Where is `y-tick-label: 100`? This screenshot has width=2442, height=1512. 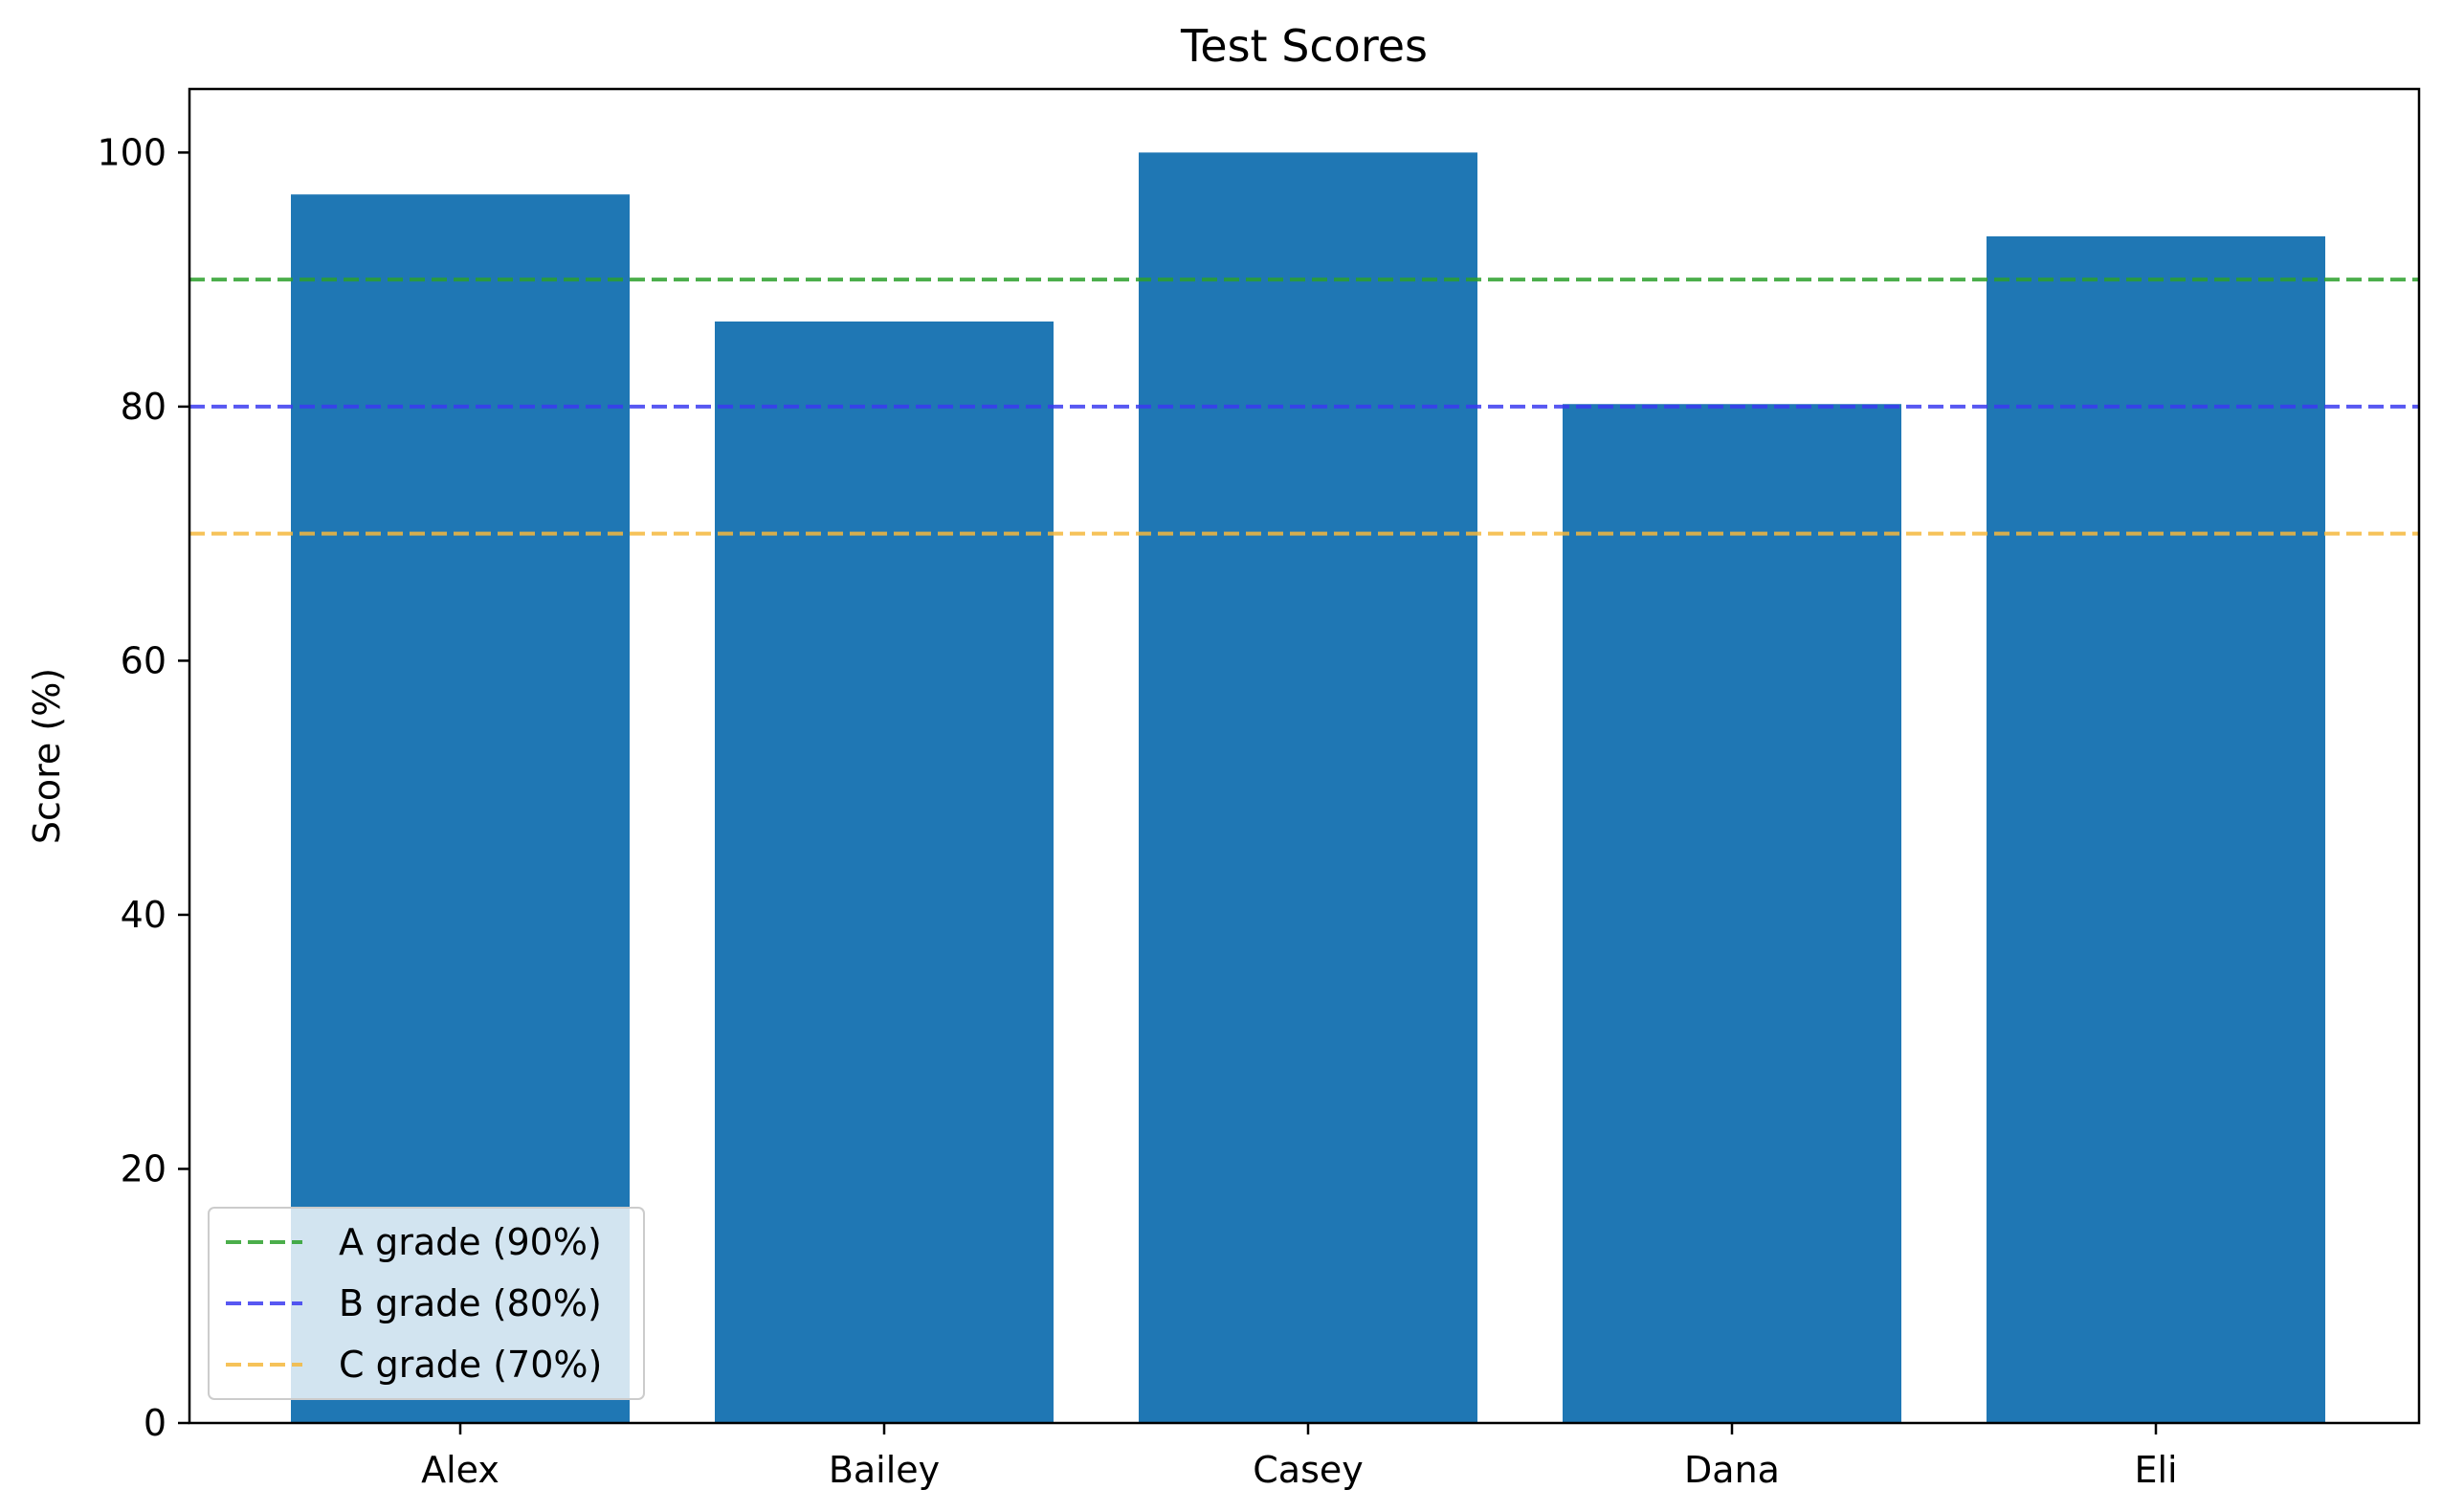 y-tick-label: 100 is located at coordinates (131, 152).